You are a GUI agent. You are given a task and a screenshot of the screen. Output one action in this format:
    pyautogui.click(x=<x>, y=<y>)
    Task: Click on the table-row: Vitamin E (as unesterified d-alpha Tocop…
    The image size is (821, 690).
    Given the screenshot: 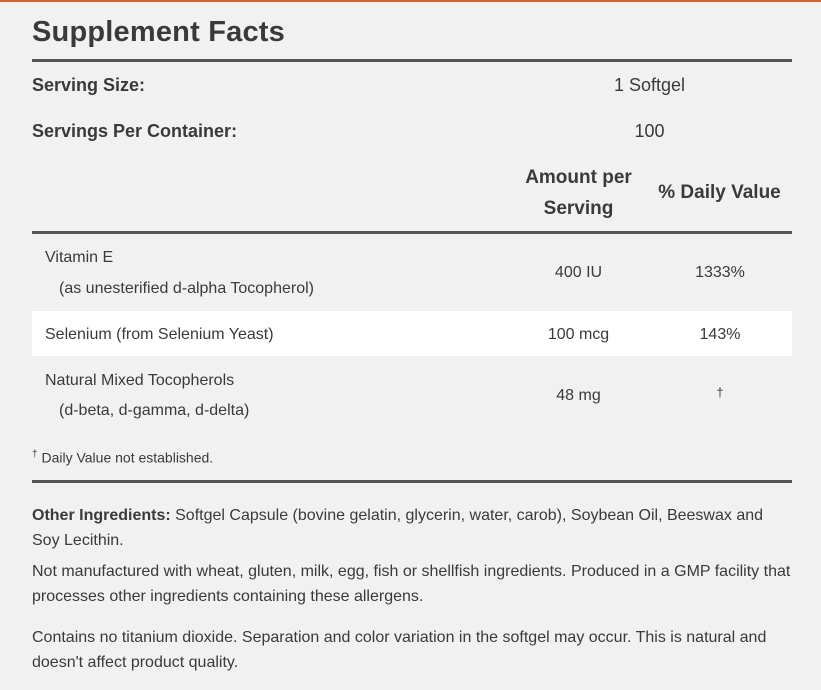 What is the action you would take?
    pyautogui.click(x=412, y=272)
    